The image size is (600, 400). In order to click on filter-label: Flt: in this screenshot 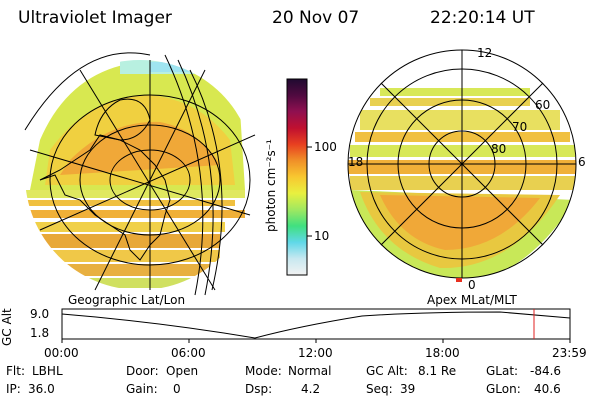, I will do `click(15, 371)`.